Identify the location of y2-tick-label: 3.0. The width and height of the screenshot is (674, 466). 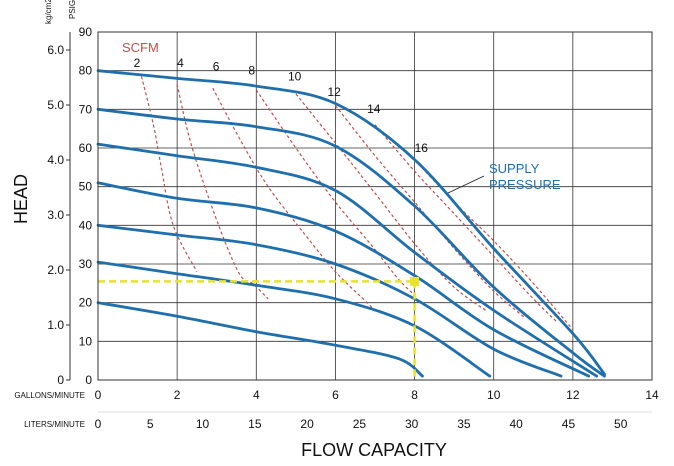
(55, 215).